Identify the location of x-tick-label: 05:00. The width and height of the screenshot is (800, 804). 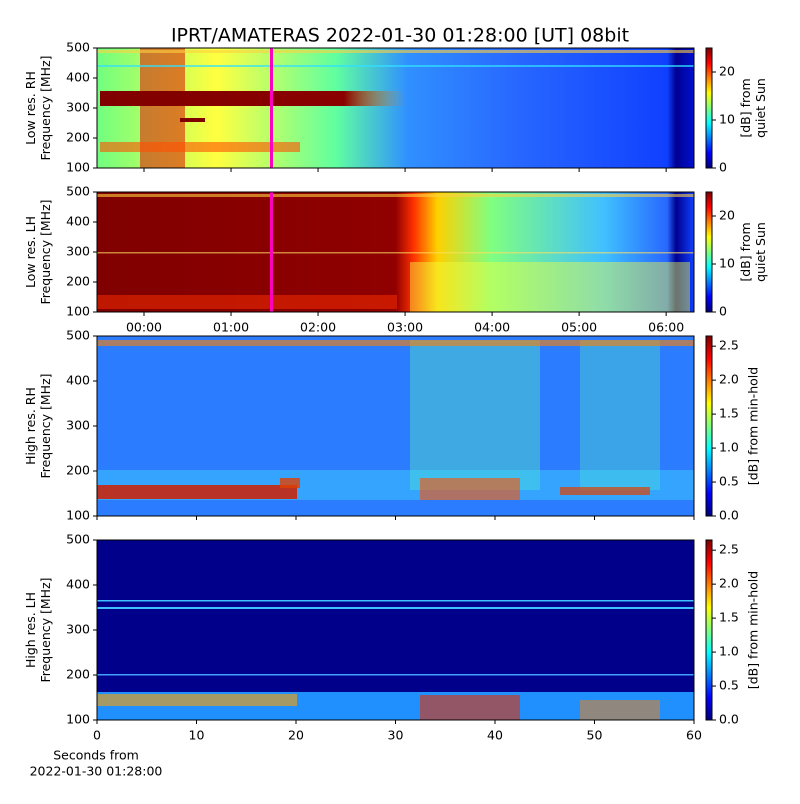
(579, 327).